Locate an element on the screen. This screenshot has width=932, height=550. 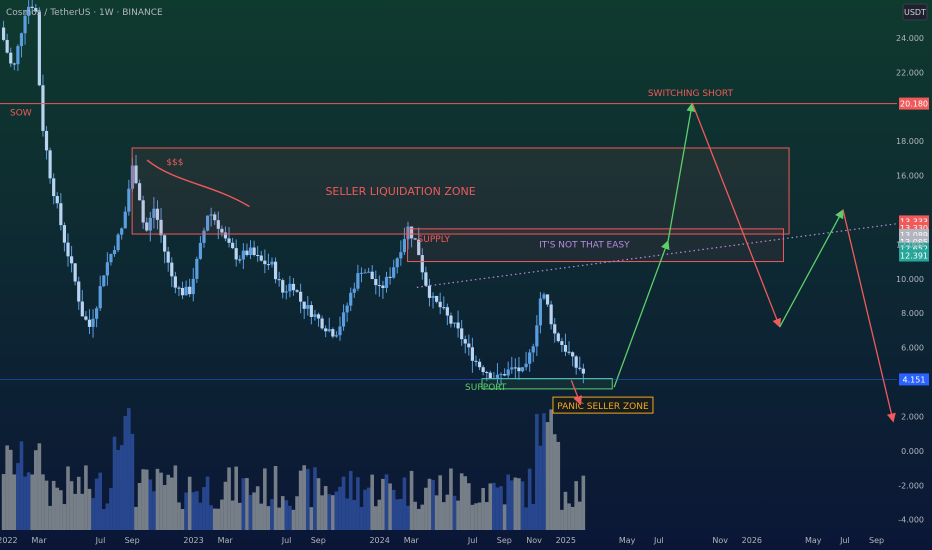
annotation-label: IT'S NOT THAT EASY is located at coordinates (584, 245).